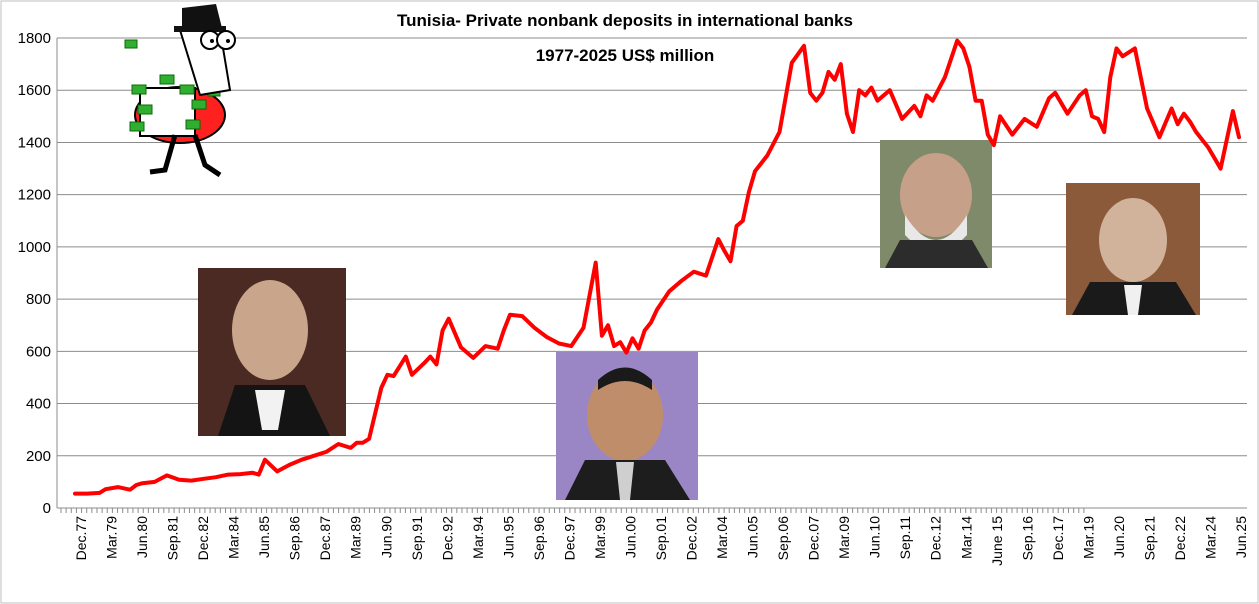 The image size is (1259, 604). Describe the element at coordinates (34, 90) in the screenshot. I see `y-tick-label: 1600` at that location.